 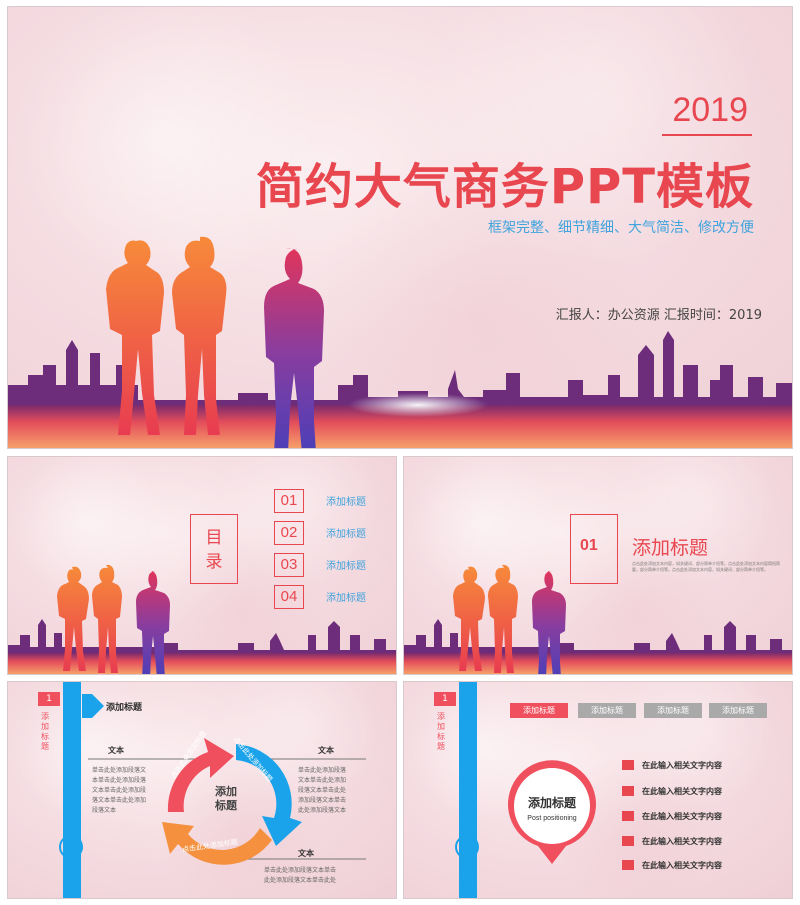 What do you see at coordinates (682, 865) in the screenshot?
I see `list-item-5: 在此输入相关文字内容` at bounding box center [682, 865].